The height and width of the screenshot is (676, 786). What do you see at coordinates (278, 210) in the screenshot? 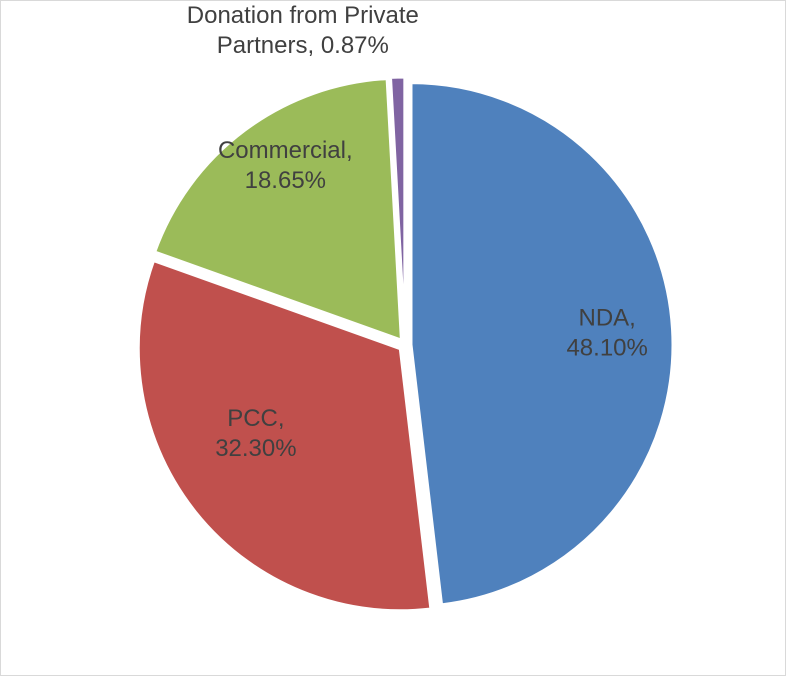
I see `pie-slice-commercial` at bounding box center [278, 210].